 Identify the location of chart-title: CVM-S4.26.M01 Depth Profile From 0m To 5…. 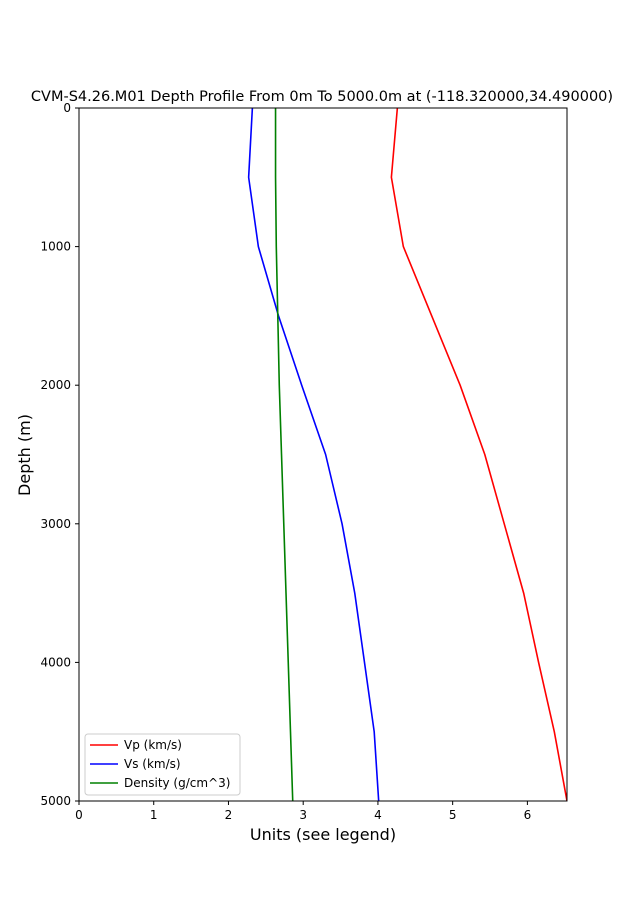
(322, 97).